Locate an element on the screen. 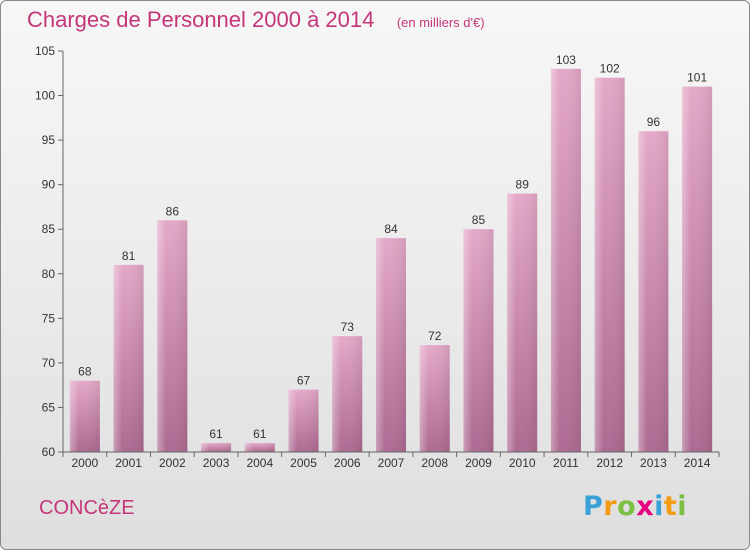  bar-value-label: 73 is located at coordinates (348, 327).